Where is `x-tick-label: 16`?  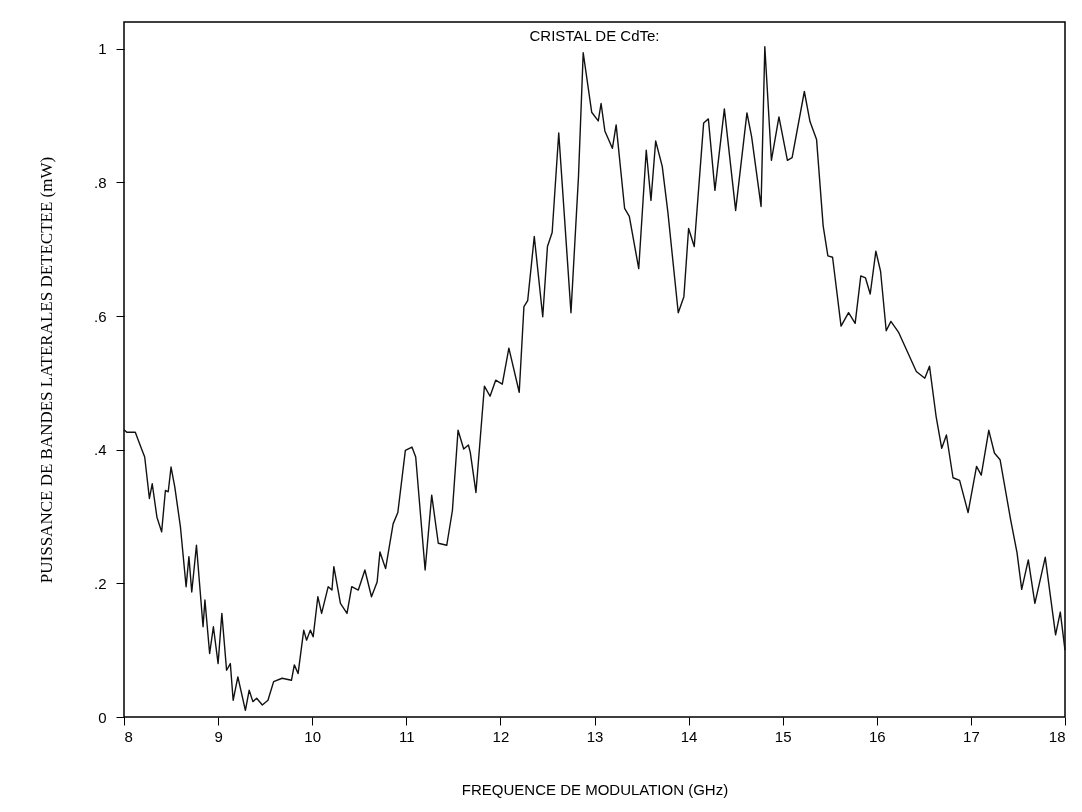 x-tick-label: 16 is located at coordinates (877, 736).